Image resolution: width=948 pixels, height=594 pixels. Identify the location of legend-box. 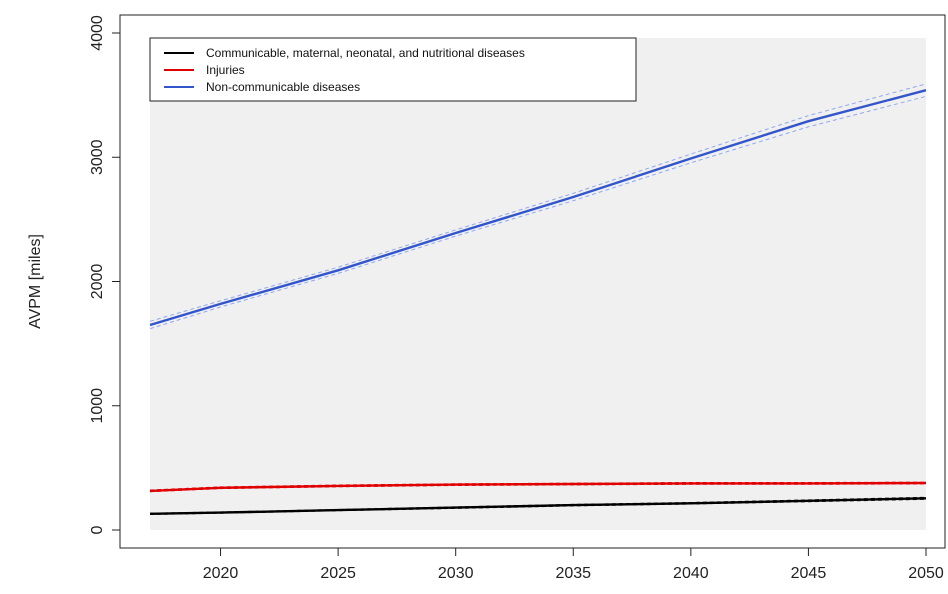
(393, 69).